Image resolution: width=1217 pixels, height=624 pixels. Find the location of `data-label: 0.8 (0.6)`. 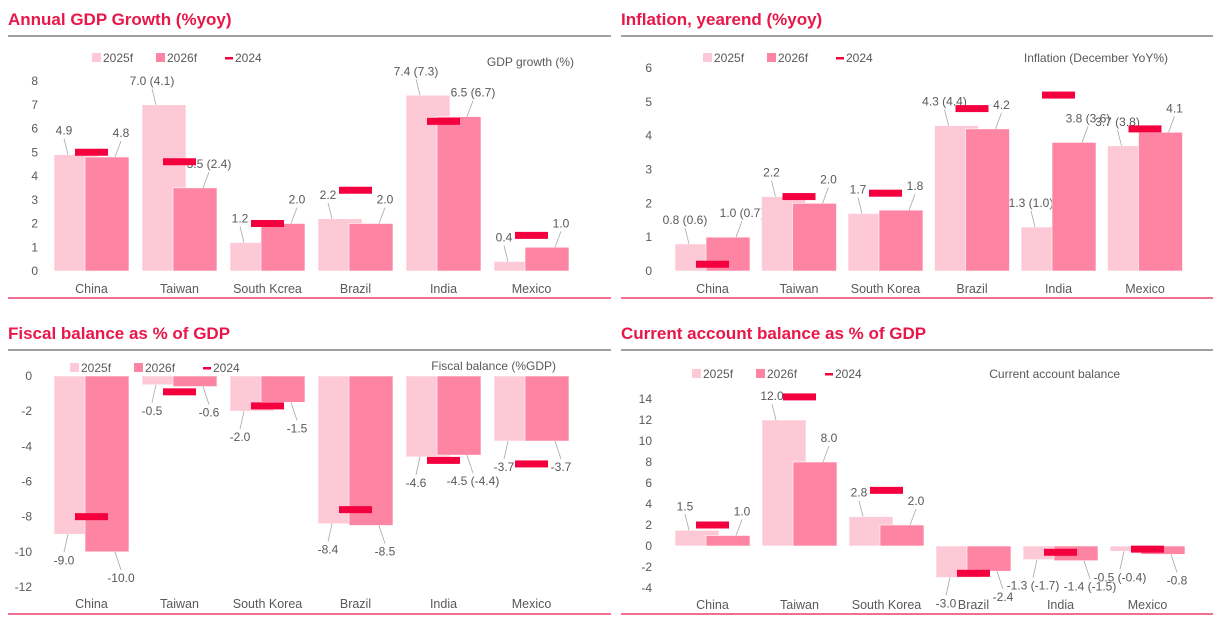

data-label: 0.8 (0.6) is located at coordinates (685, 220).